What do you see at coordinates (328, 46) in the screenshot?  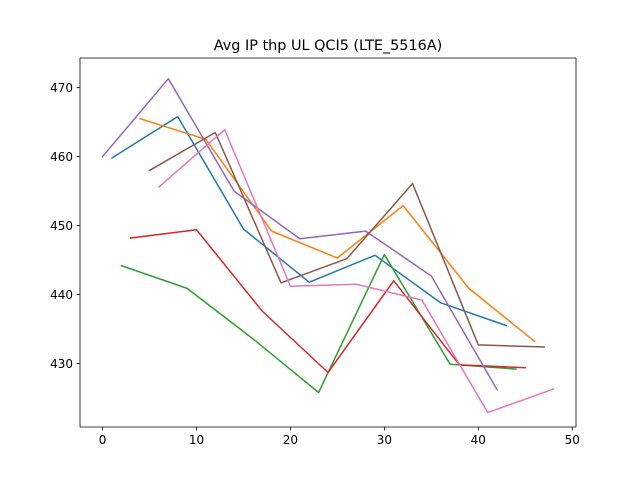 I see `chart-title: Avg IP thp UL QCI5 (LTE_5516A)` at bounding box center [328, 46].